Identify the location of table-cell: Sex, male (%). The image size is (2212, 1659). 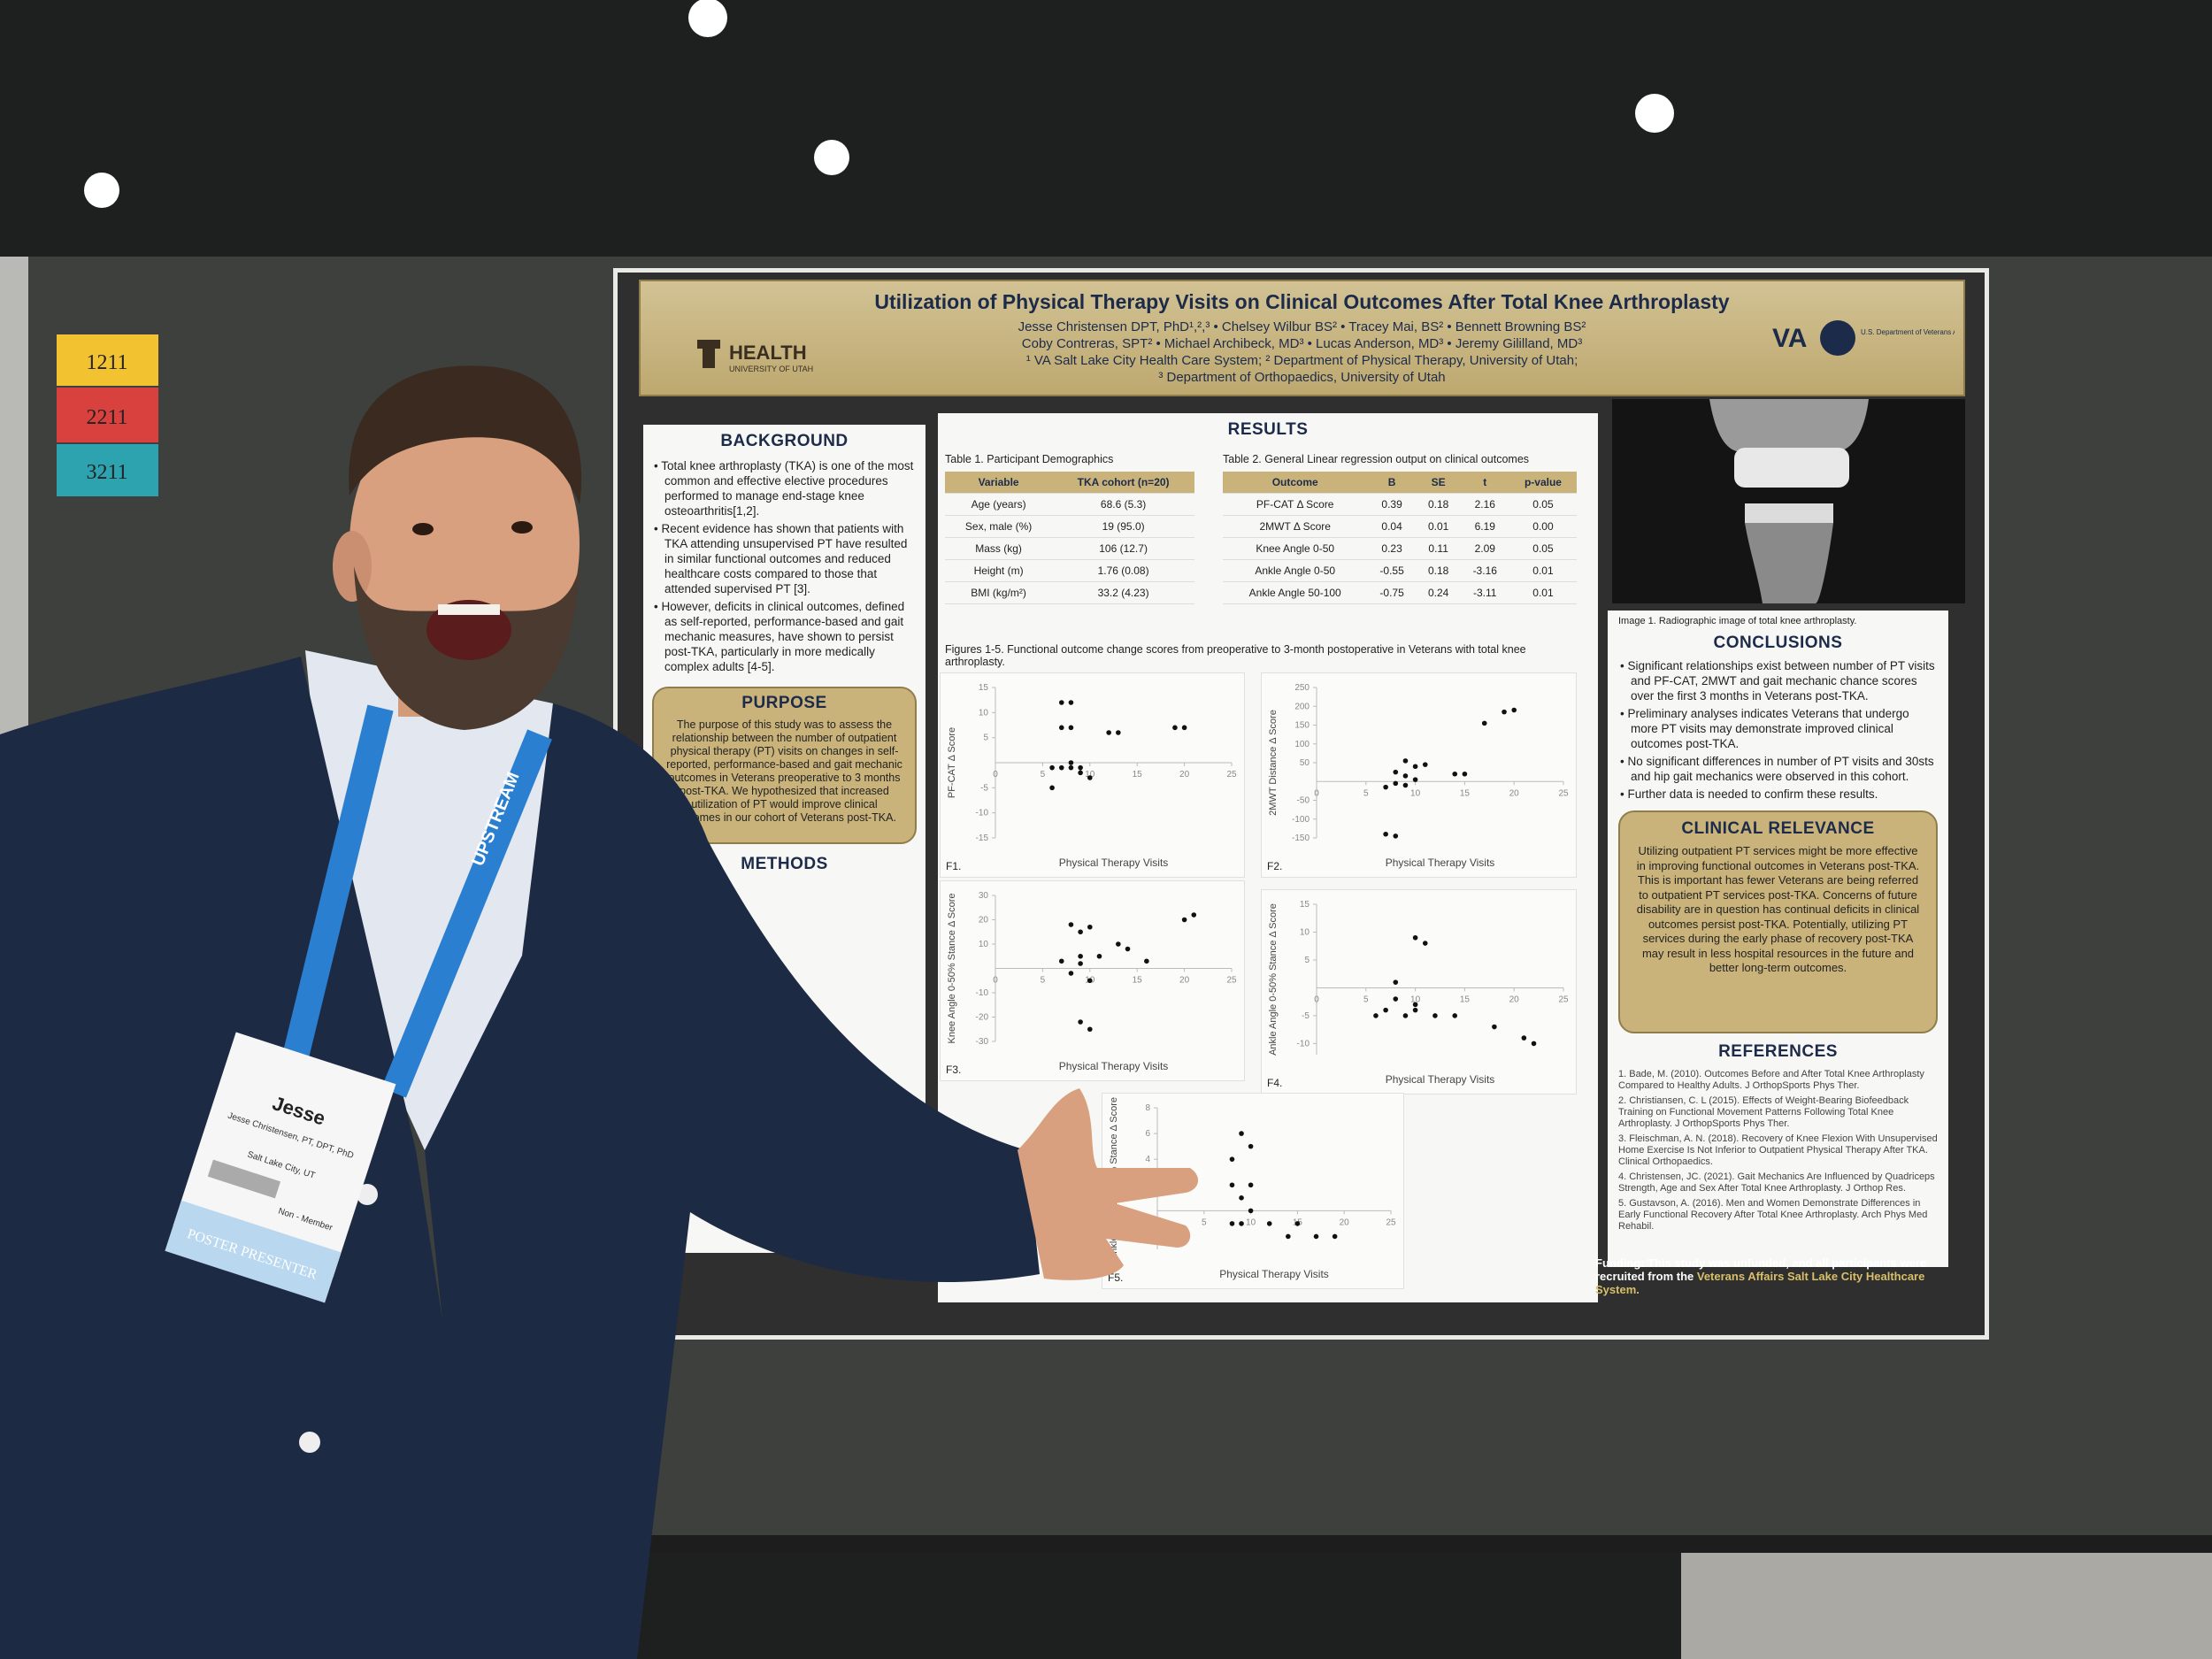
(999, 526).